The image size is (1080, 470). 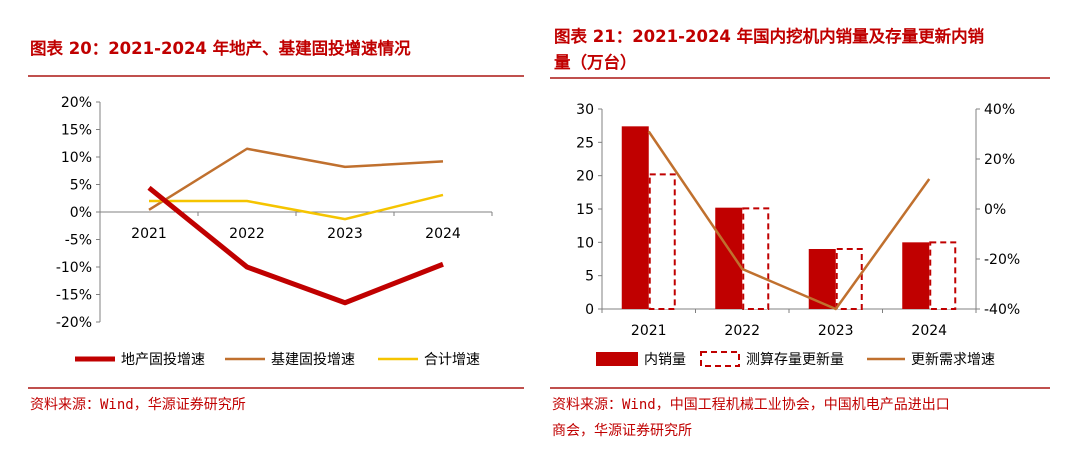 What do you see at coordinates (138, 405) in the screenshot?
I see `source-note-left: 资料来源：Wind，华源证券研究所` at bounding box center [138, 405].